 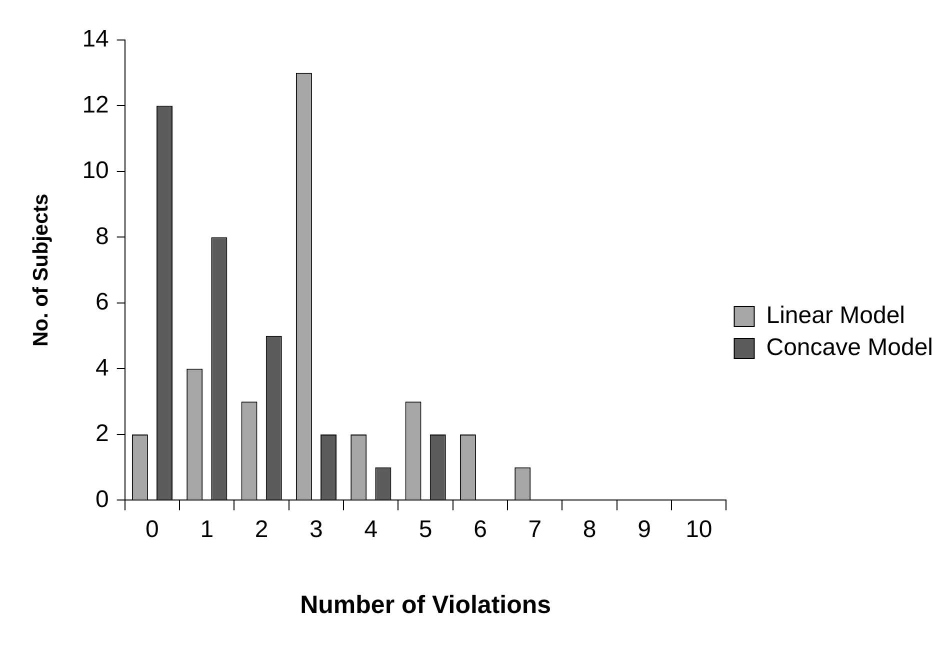 I want to click on y-tick-label: 14, so click(x=95, y=39).